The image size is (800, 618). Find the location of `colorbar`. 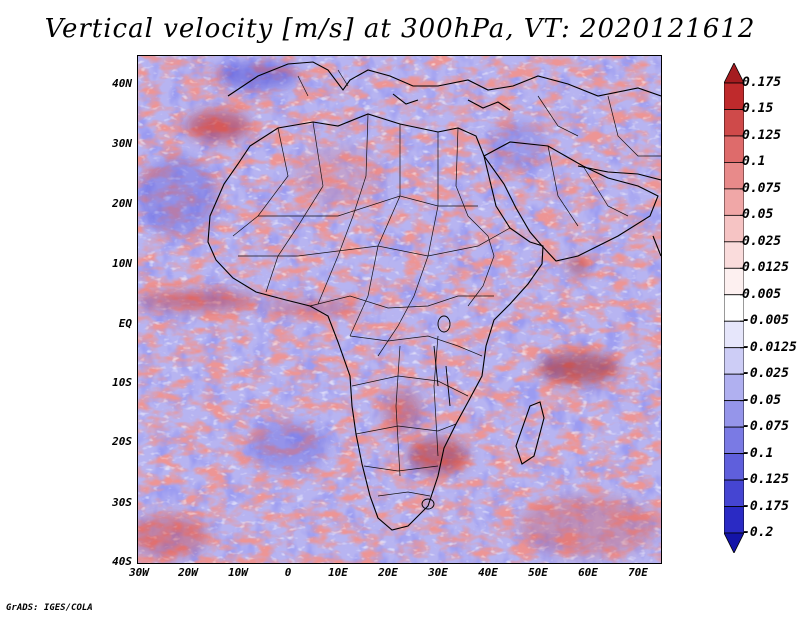

colorbar is located at coordinates (734, 308).